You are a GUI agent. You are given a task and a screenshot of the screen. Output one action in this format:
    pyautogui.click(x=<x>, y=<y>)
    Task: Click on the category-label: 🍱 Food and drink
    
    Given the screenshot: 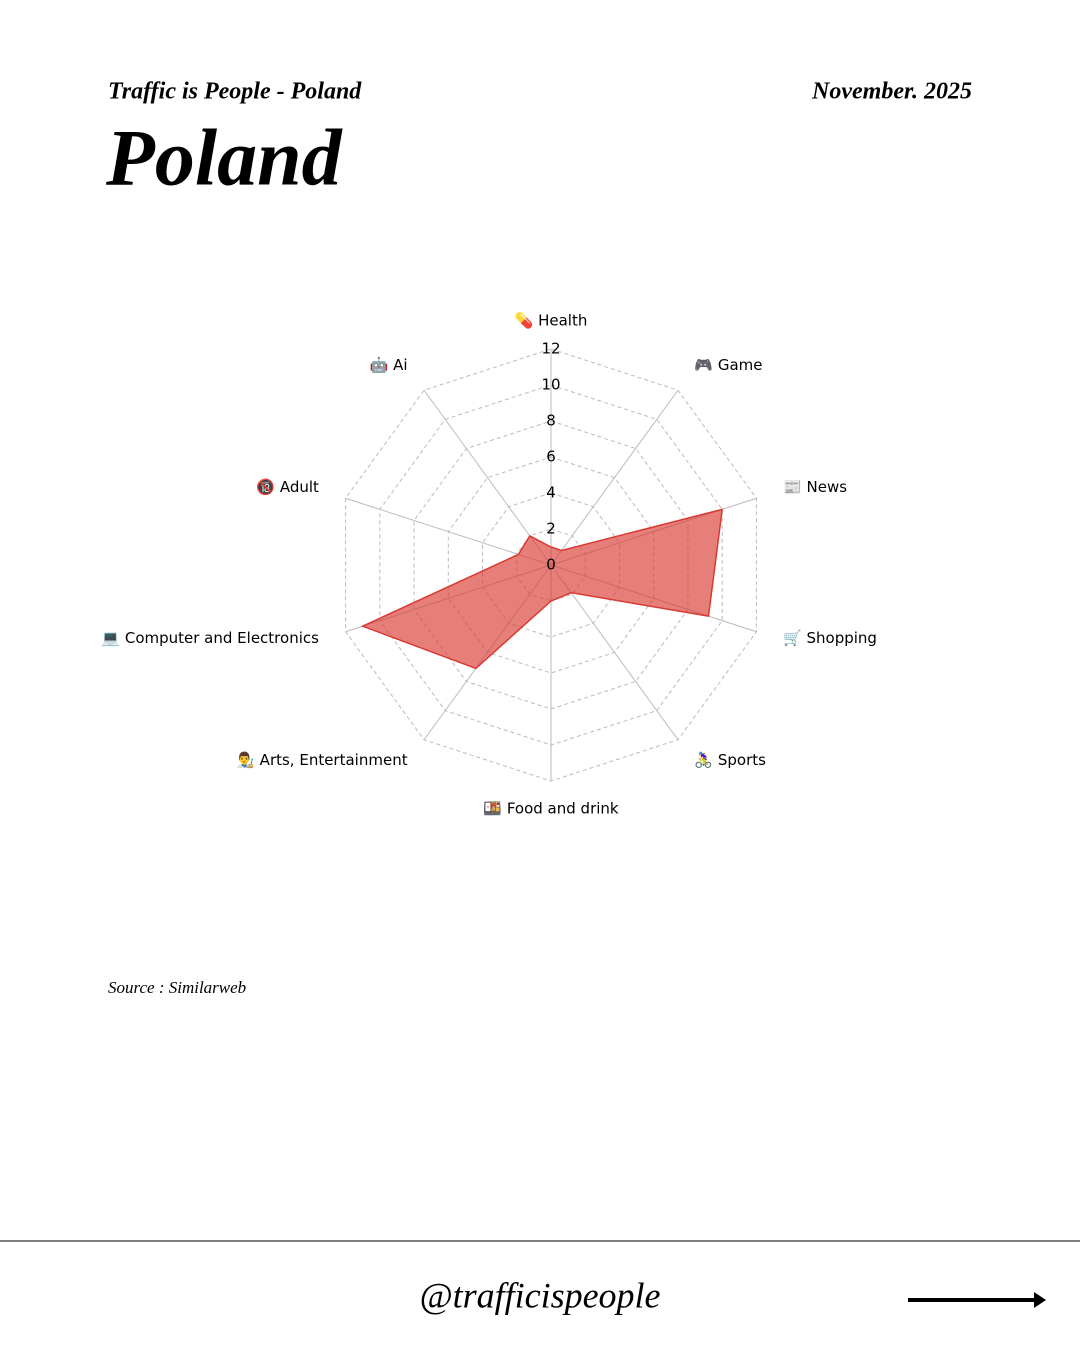 What is the action you would take?
    pyautogui.click(x=551, y=809)
    